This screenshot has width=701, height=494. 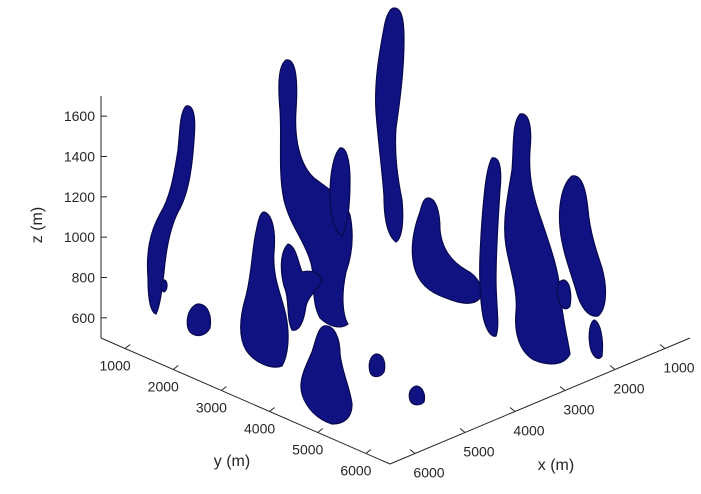 What do you see at coordinates (79, 197) in the screenshot?
I see `z-tick-label: 1200` at bounding box center [79, 197].